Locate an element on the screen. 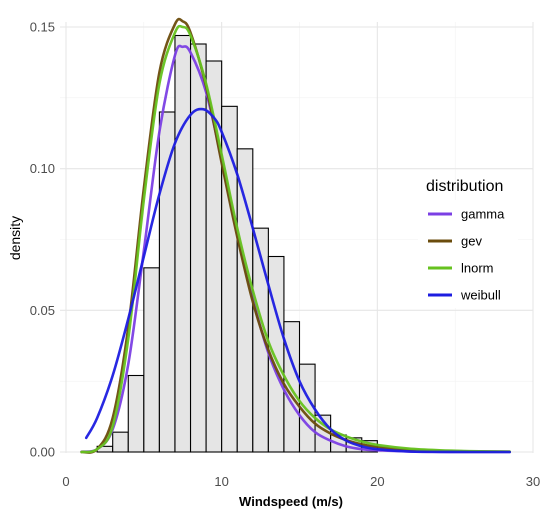 The height and width of the screenshot is (515, 550). legend-item-gev: gev is located at coordinates (455, 241).